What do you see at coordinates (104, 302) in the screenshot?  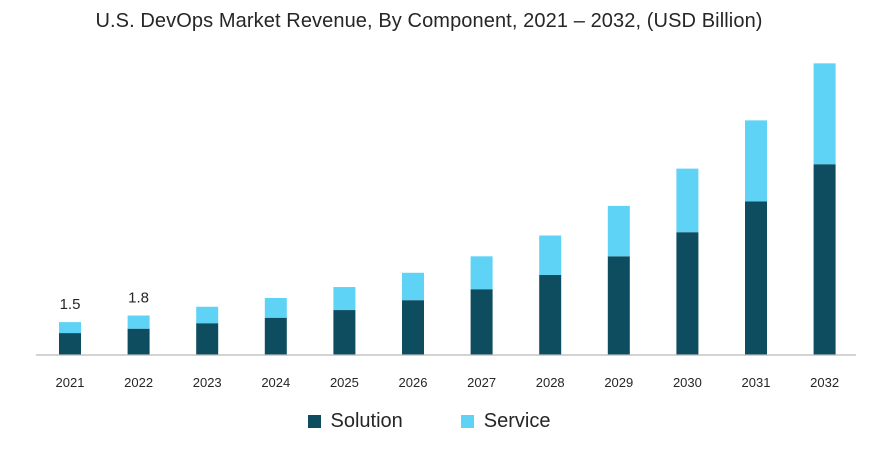 I see `data-labels: 1.5 1.8` at bounding box center [104, 302].